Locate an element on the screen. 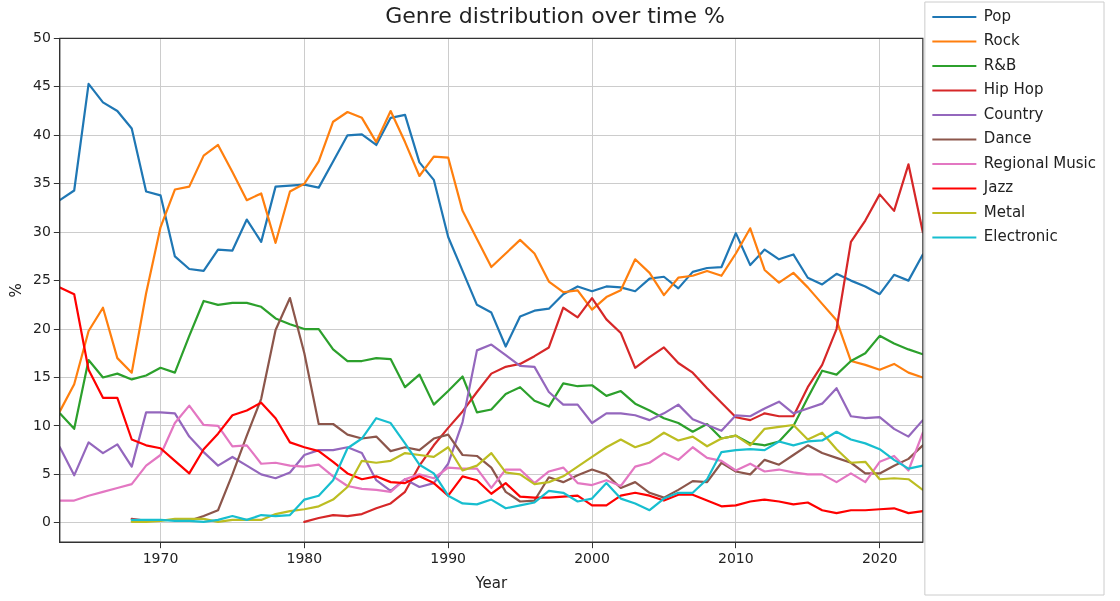  x-tick-label: 2000 is located at coordinates (592, 558).